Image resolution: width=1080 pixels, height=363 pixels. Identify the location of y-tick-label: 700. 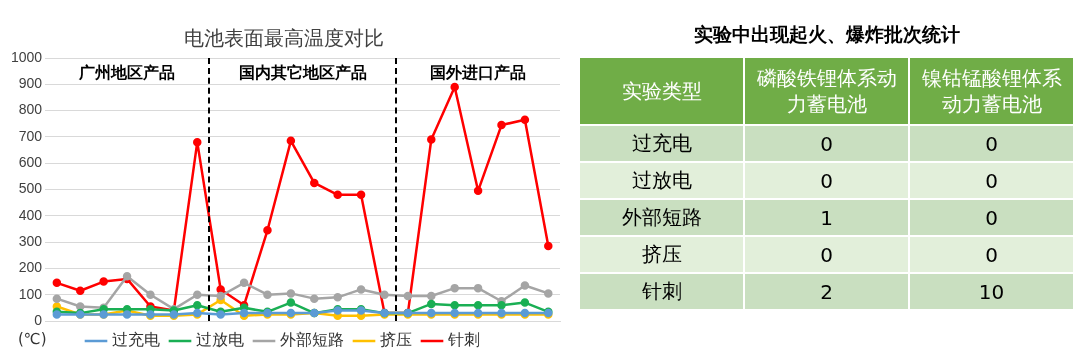
(30, 135).